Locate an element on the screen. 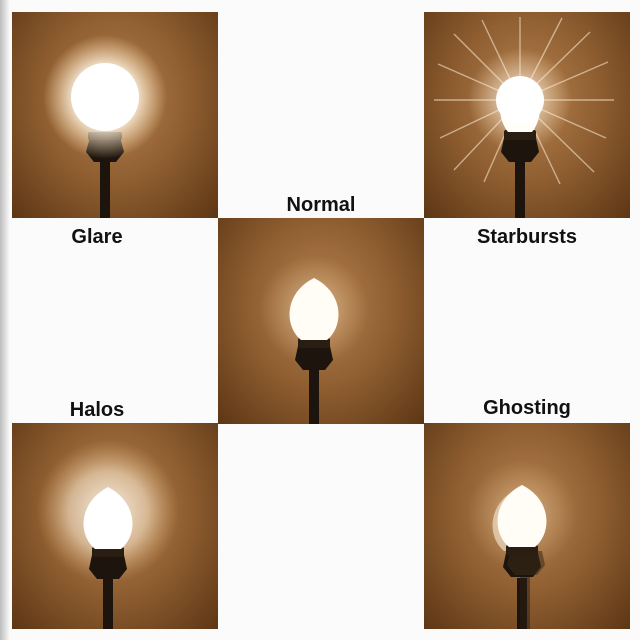  glare-photo is located at coordinates (115, 115).